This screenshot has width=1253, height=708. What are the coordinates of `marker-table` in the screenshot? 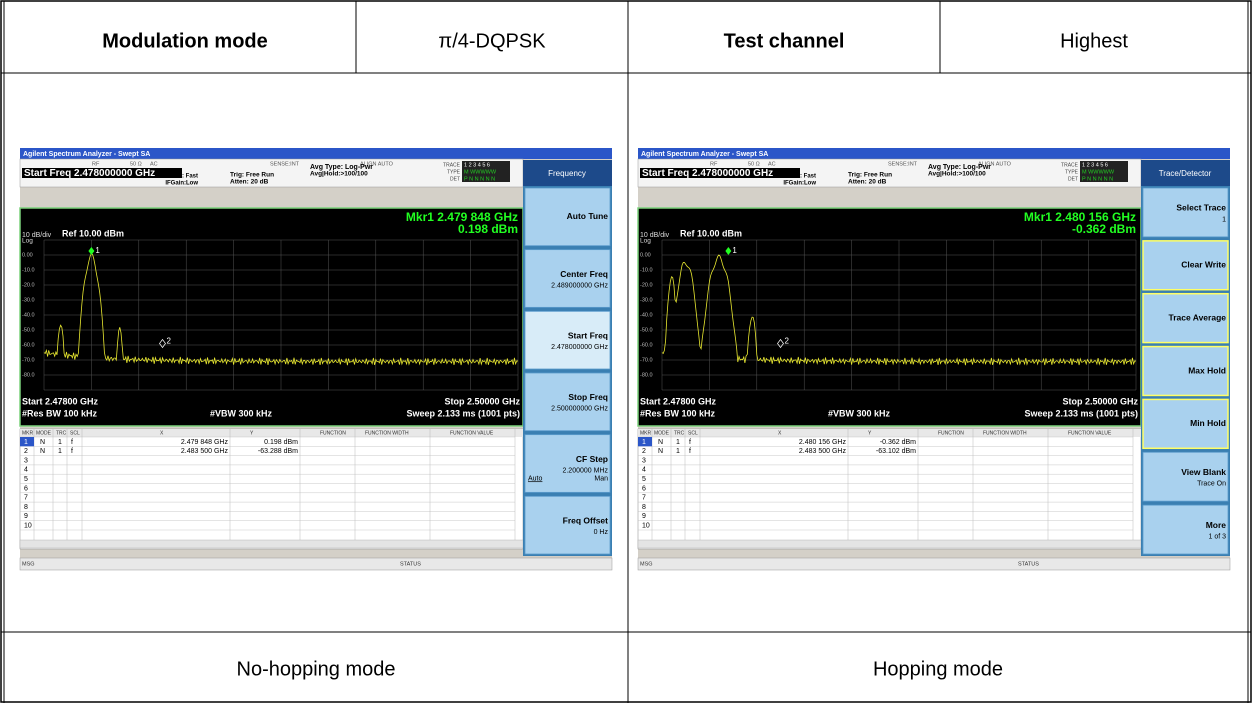 It's located at (889, 489).